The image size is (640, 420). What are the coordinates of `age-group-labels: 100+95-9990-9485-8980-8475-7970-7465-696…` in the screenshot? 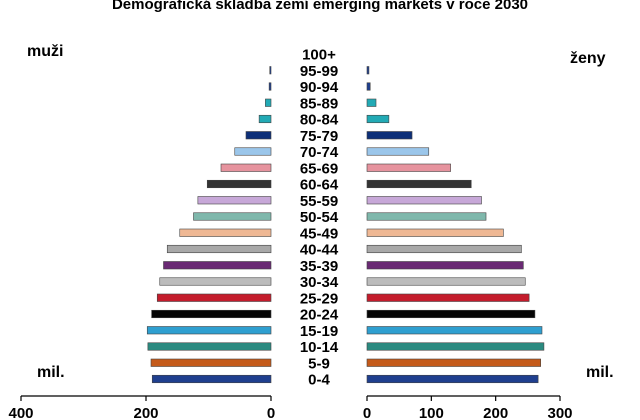 It's located at (319, 218).